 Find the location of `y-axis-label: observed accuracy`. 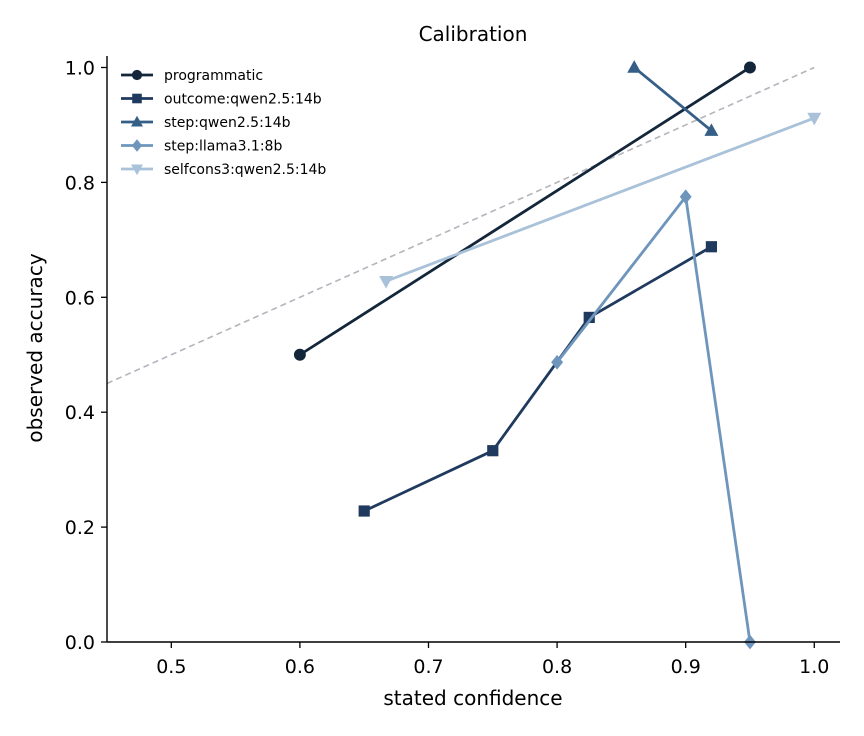

y-axis-label: observed accuracy is located at coordinates (35, 347).